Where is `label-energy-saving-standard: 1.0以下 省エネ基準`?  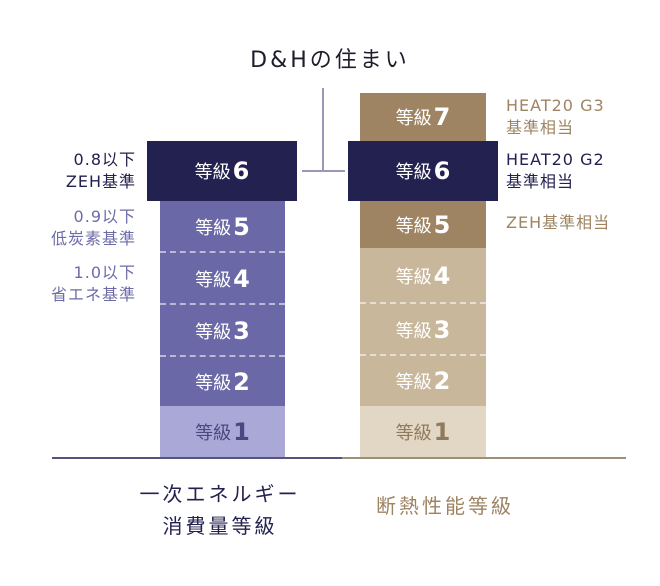
label-energy-saving-standard: 1.0以下 省エネ基準 is located at coordinates (93, 284).